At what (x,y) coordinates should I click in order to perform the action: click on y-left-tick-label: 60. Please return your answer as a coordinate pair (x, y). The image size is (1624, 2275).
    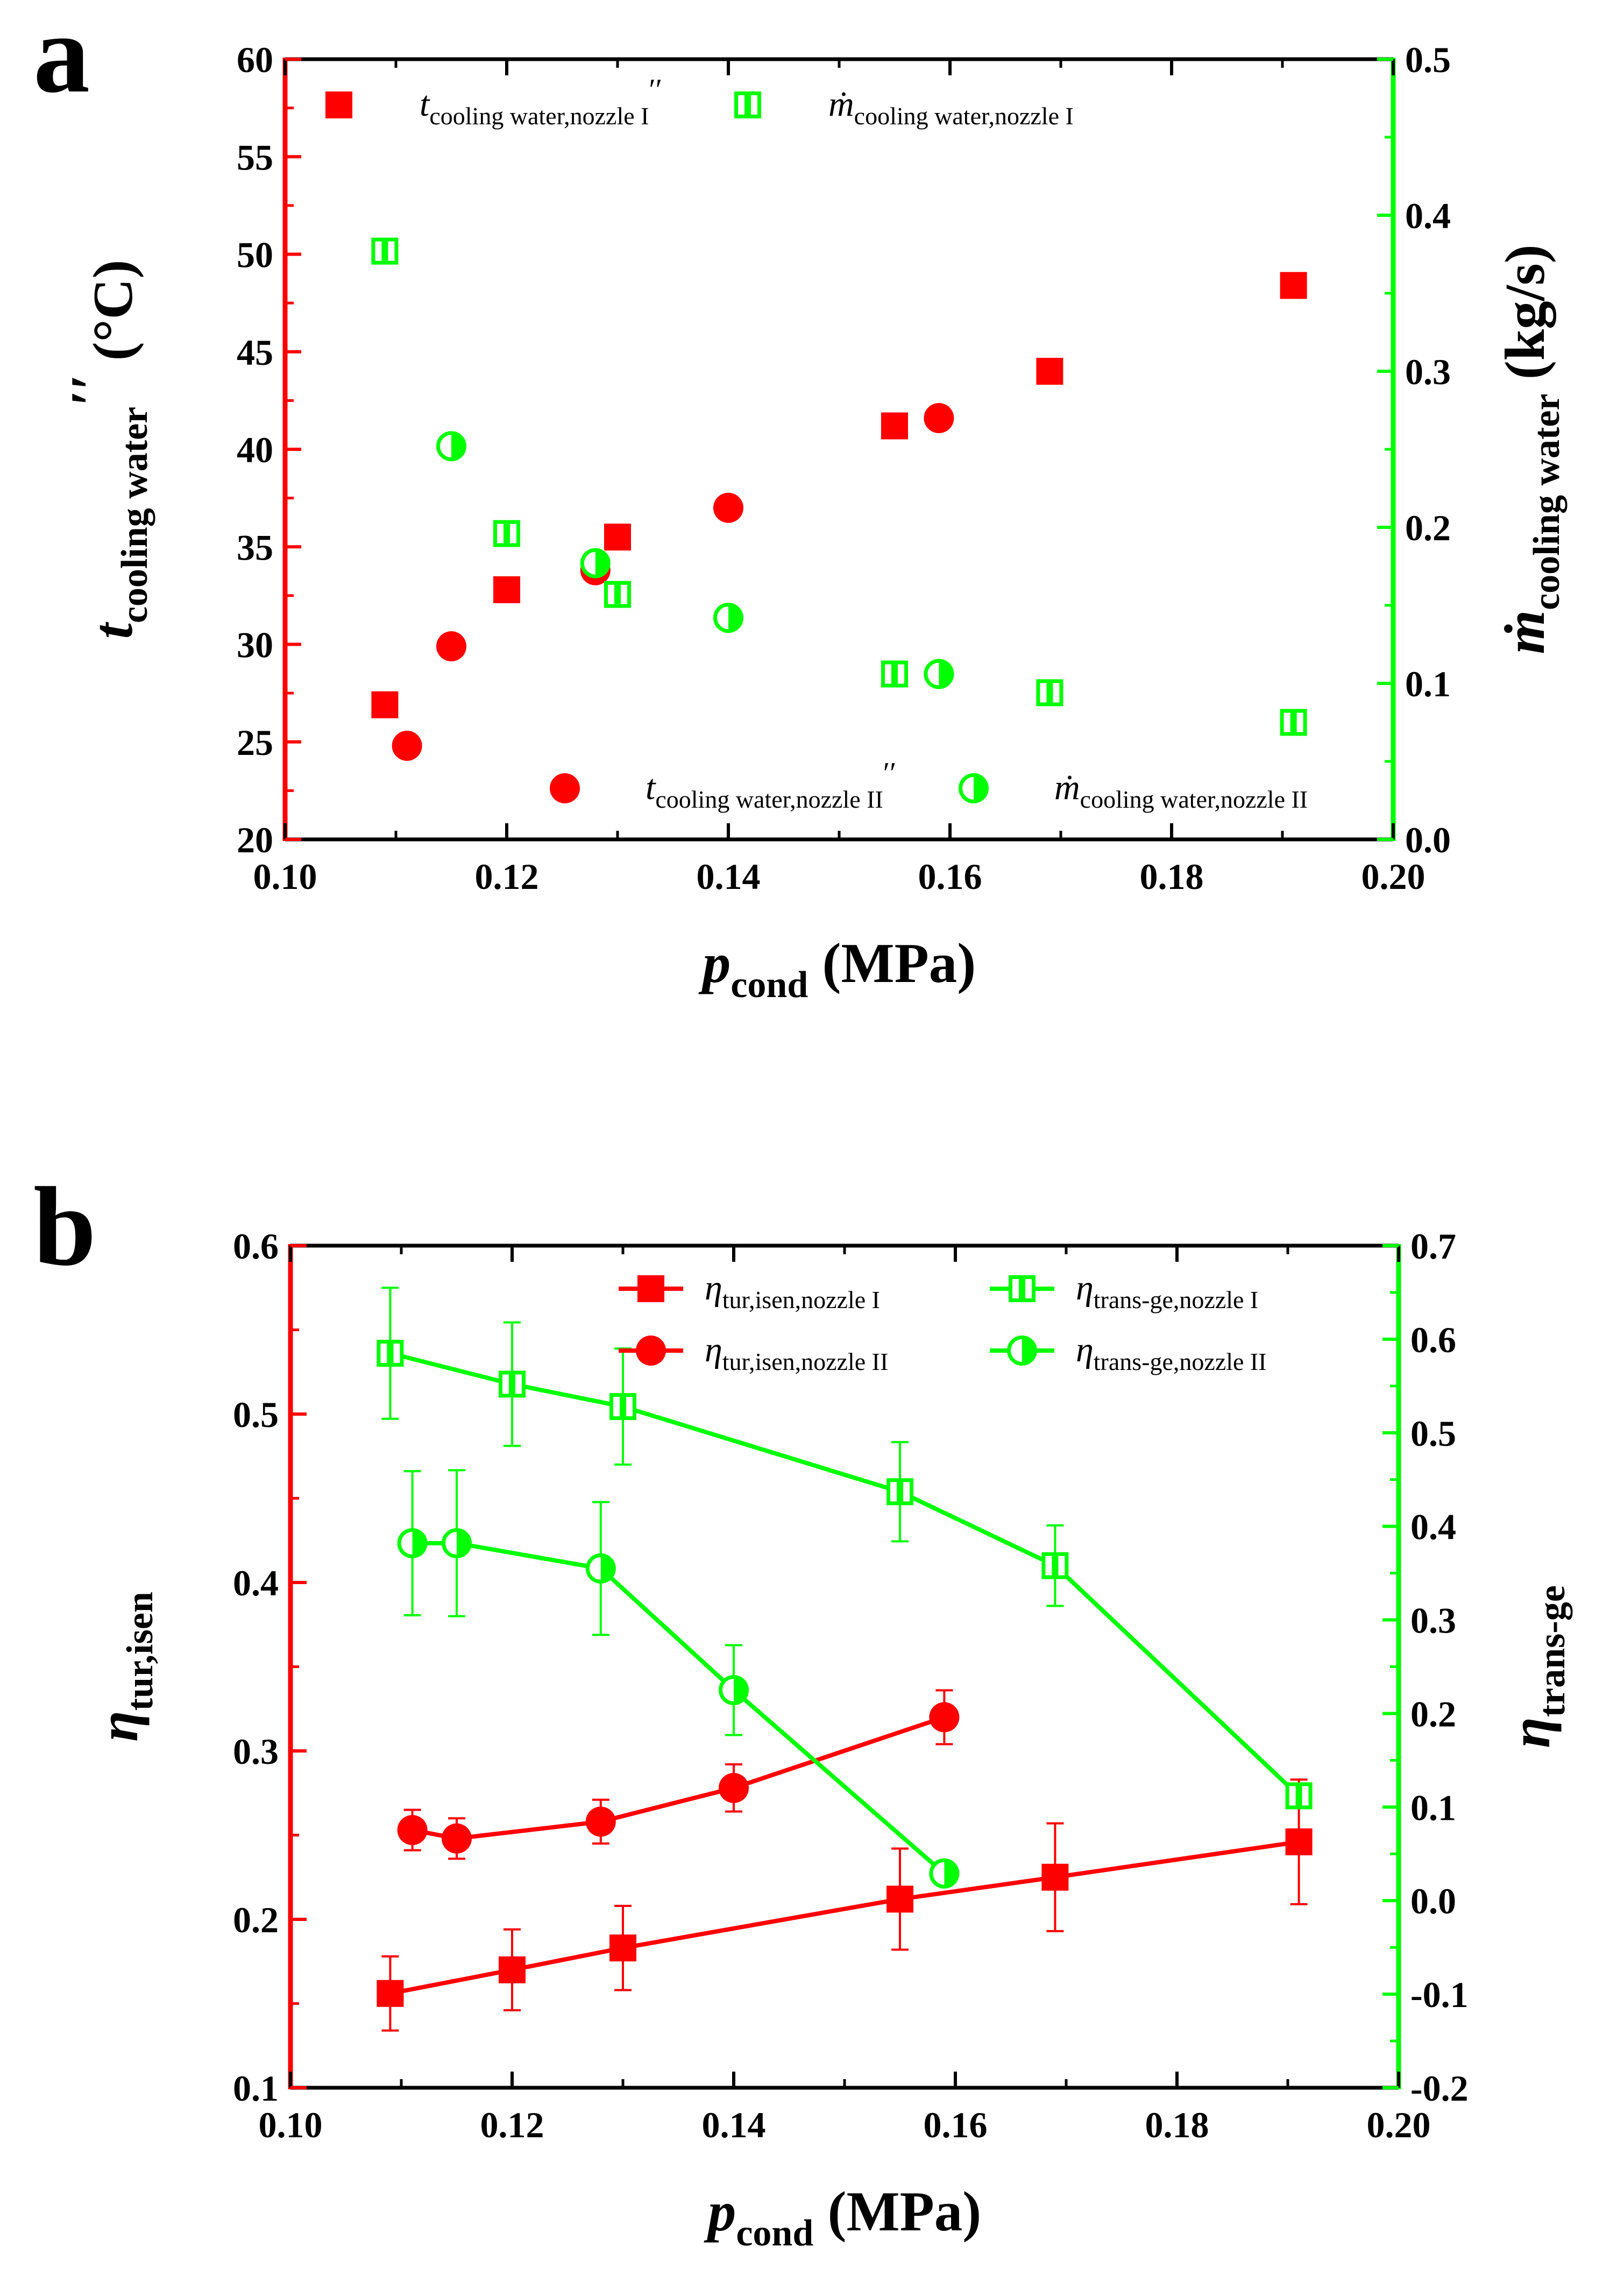
    Looking at the image, I should click on (255, 59).